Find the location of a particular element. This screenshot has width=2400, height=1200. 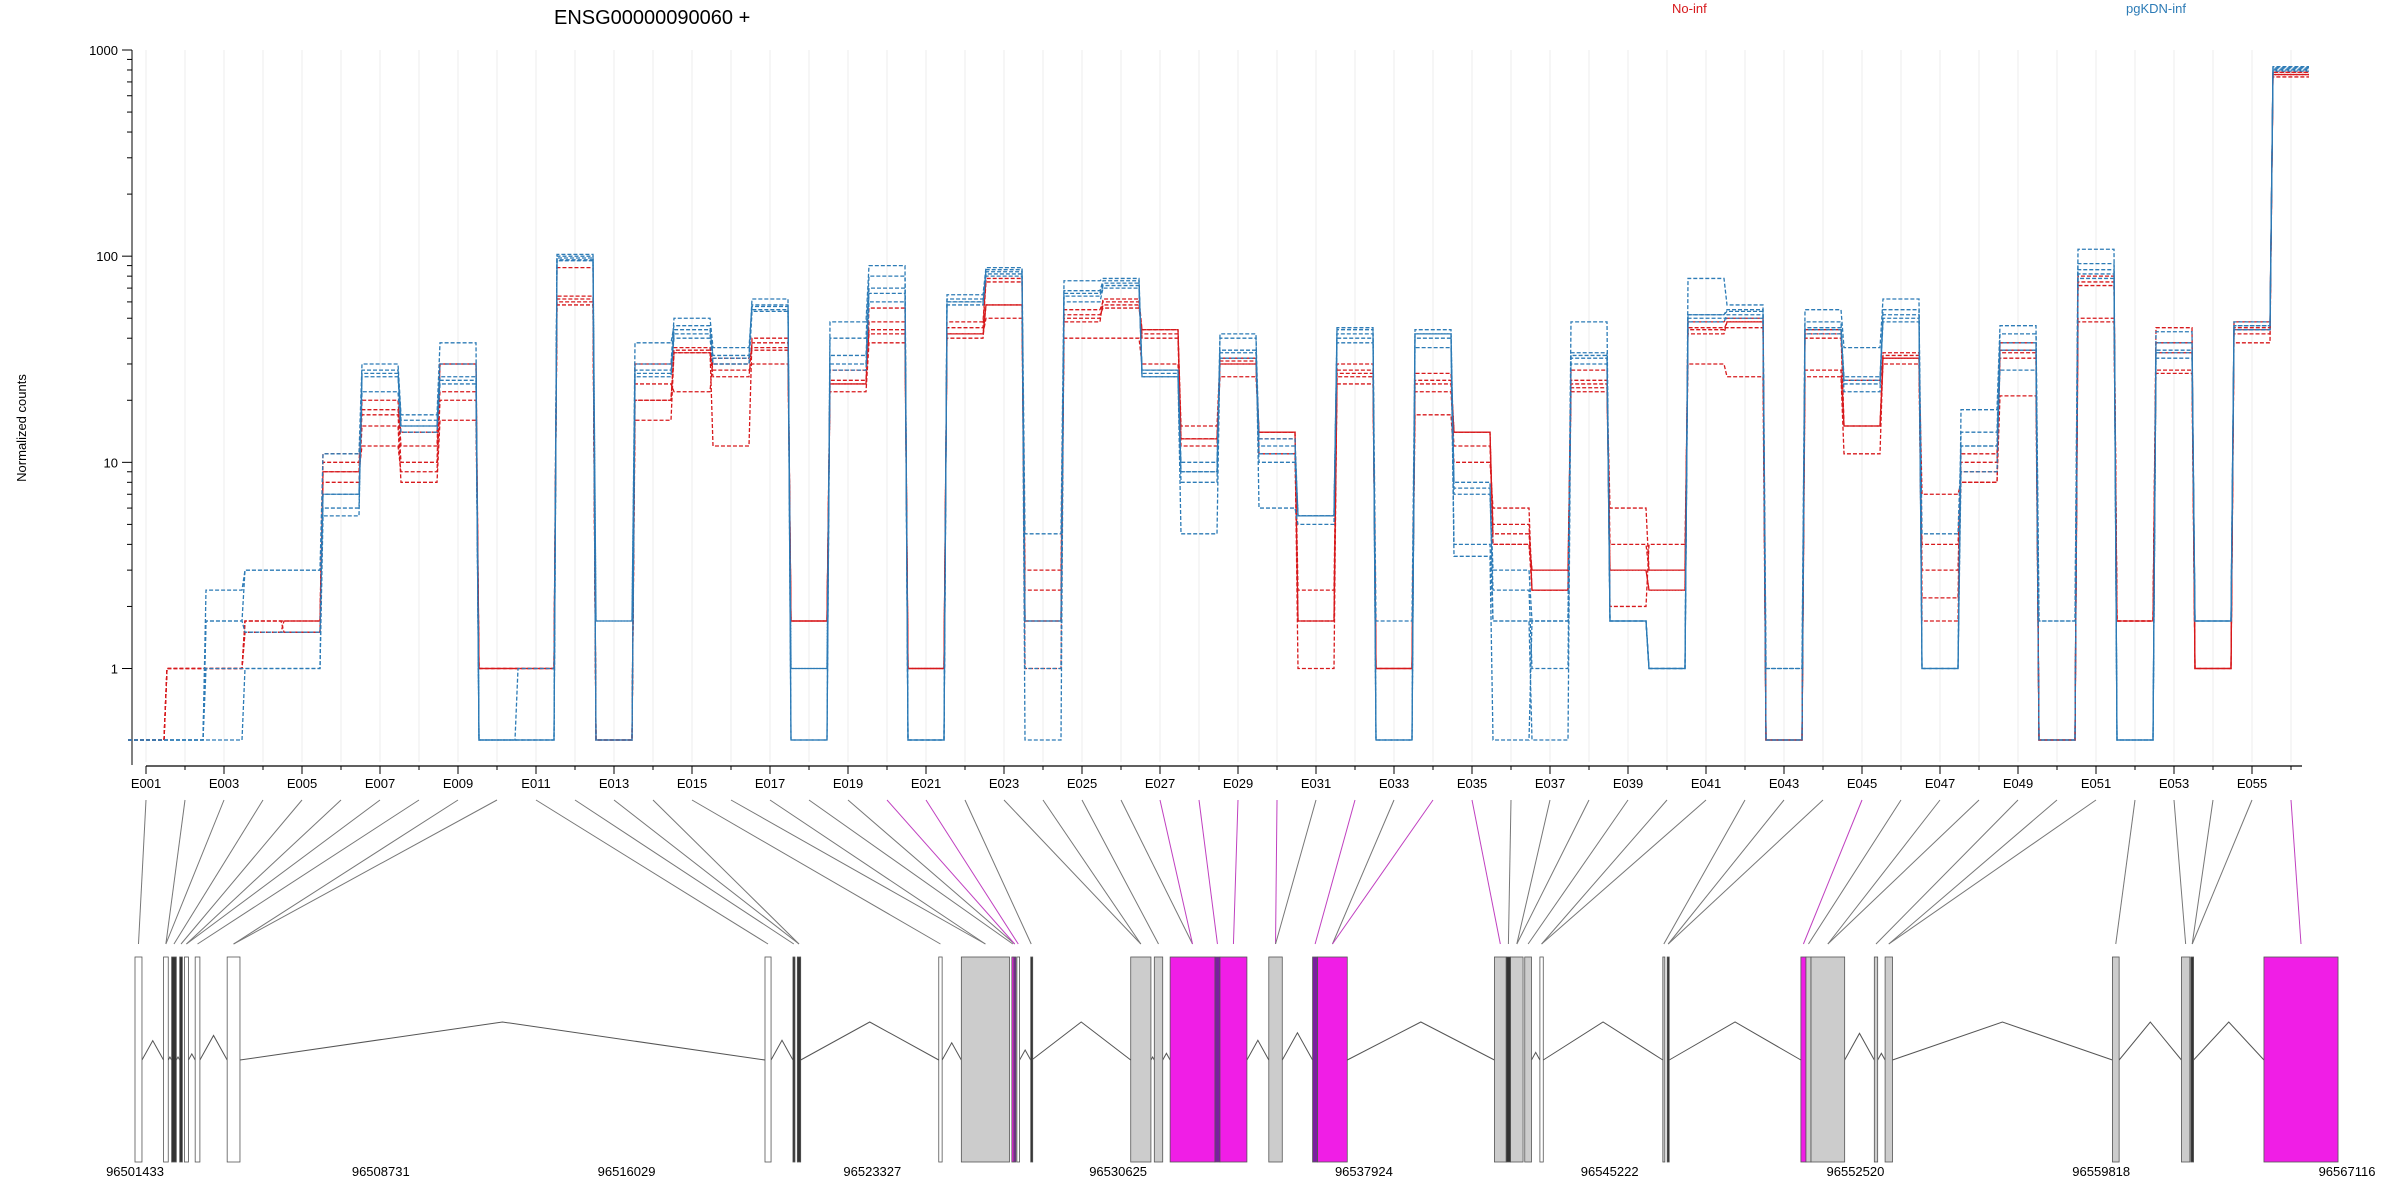

connector-E038 is located at coordinates (1553, 872).